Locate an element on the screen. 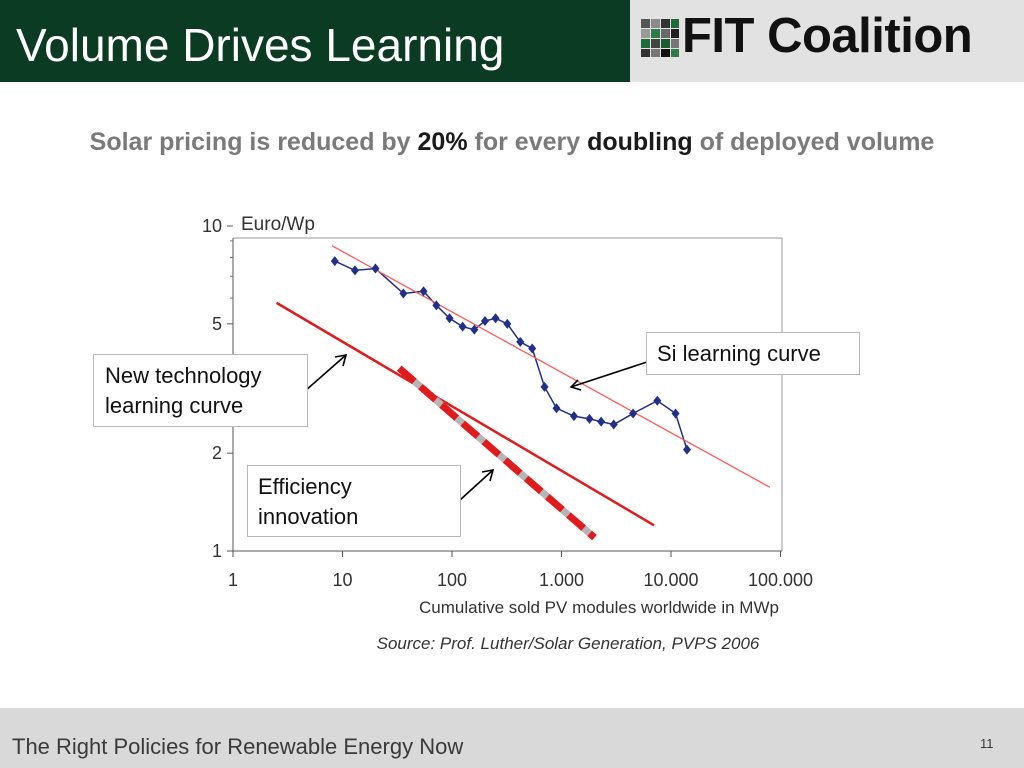 The image size is (1024, 768). efficiency-arrow-head is located at coordinates (488, 475).